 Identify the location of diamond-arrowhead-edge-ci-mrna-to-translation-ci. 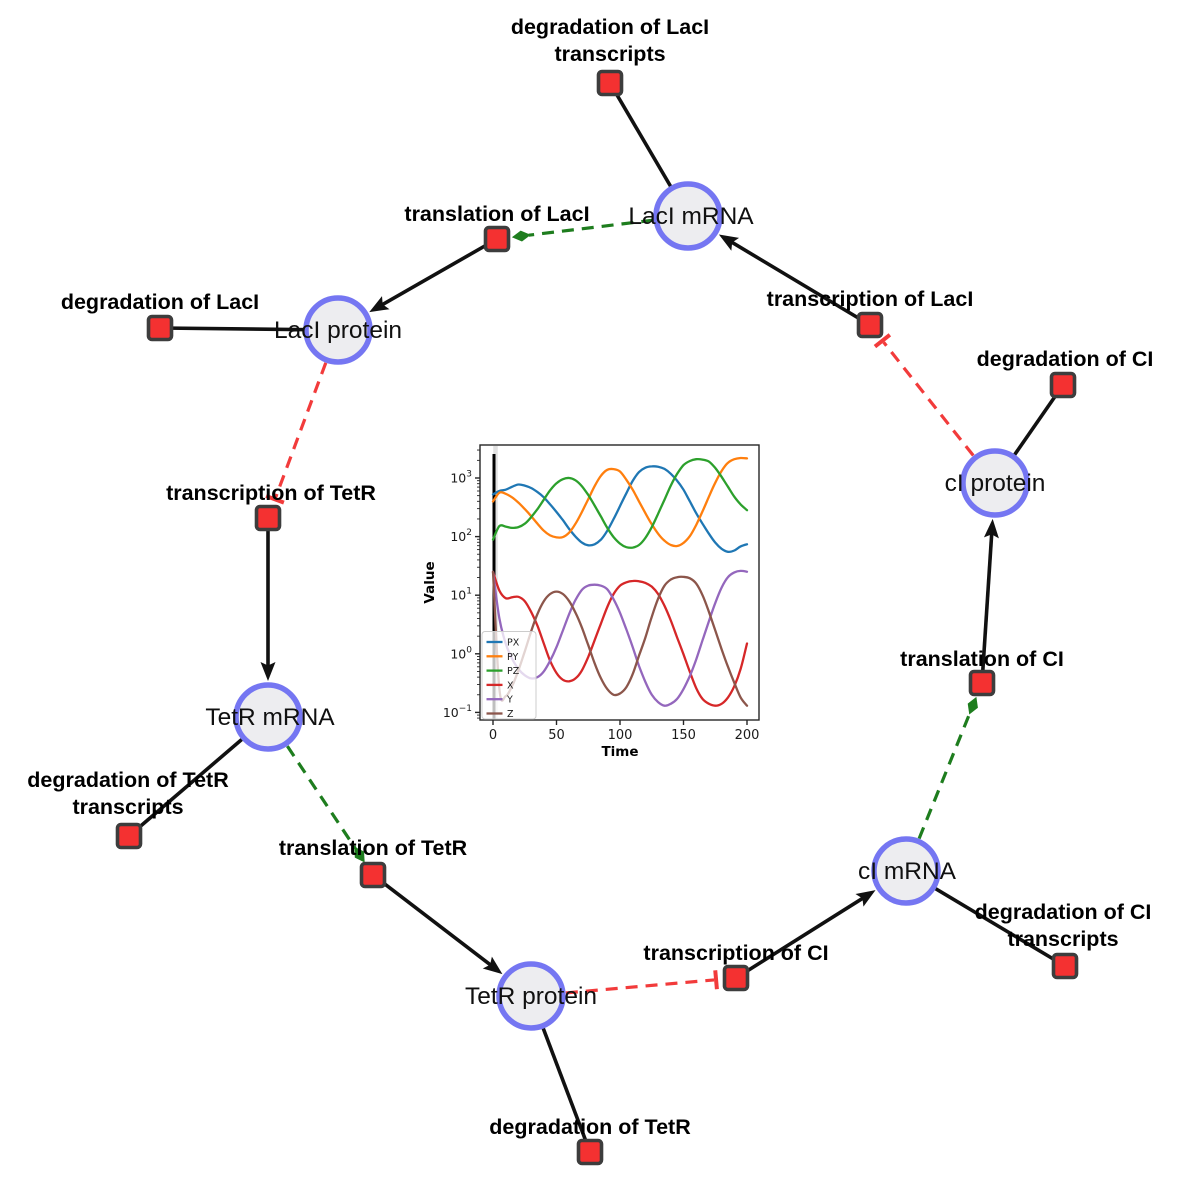
(972, 705).